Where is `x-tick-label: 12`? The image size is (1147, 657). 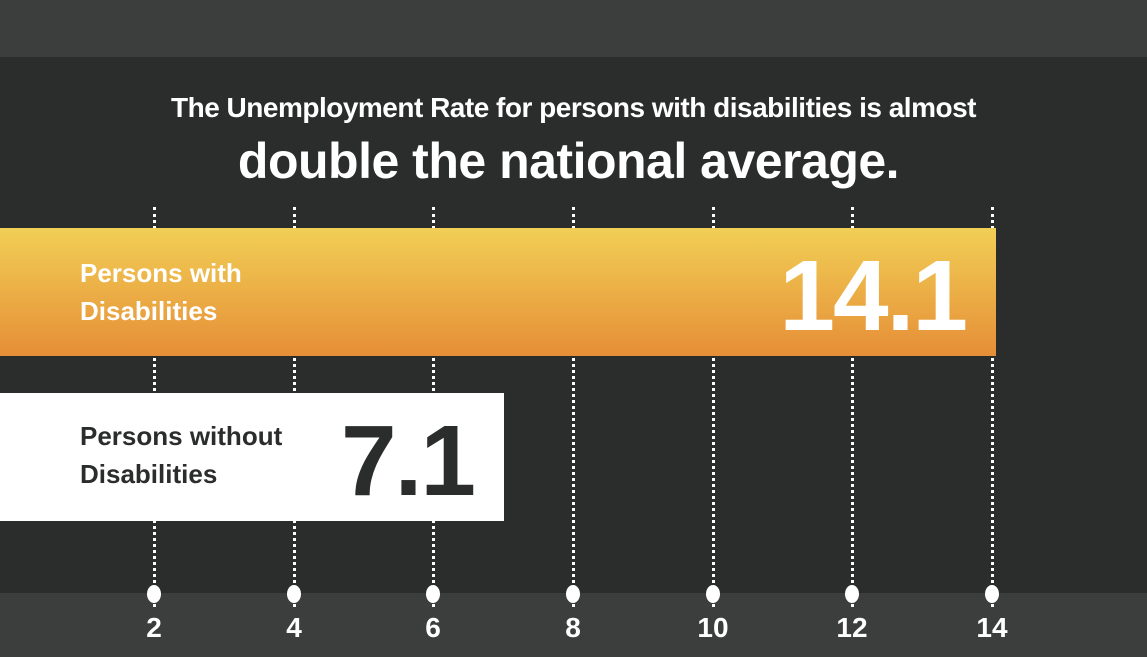
x-tick-label: 12 is located at coordinates (852, 627).